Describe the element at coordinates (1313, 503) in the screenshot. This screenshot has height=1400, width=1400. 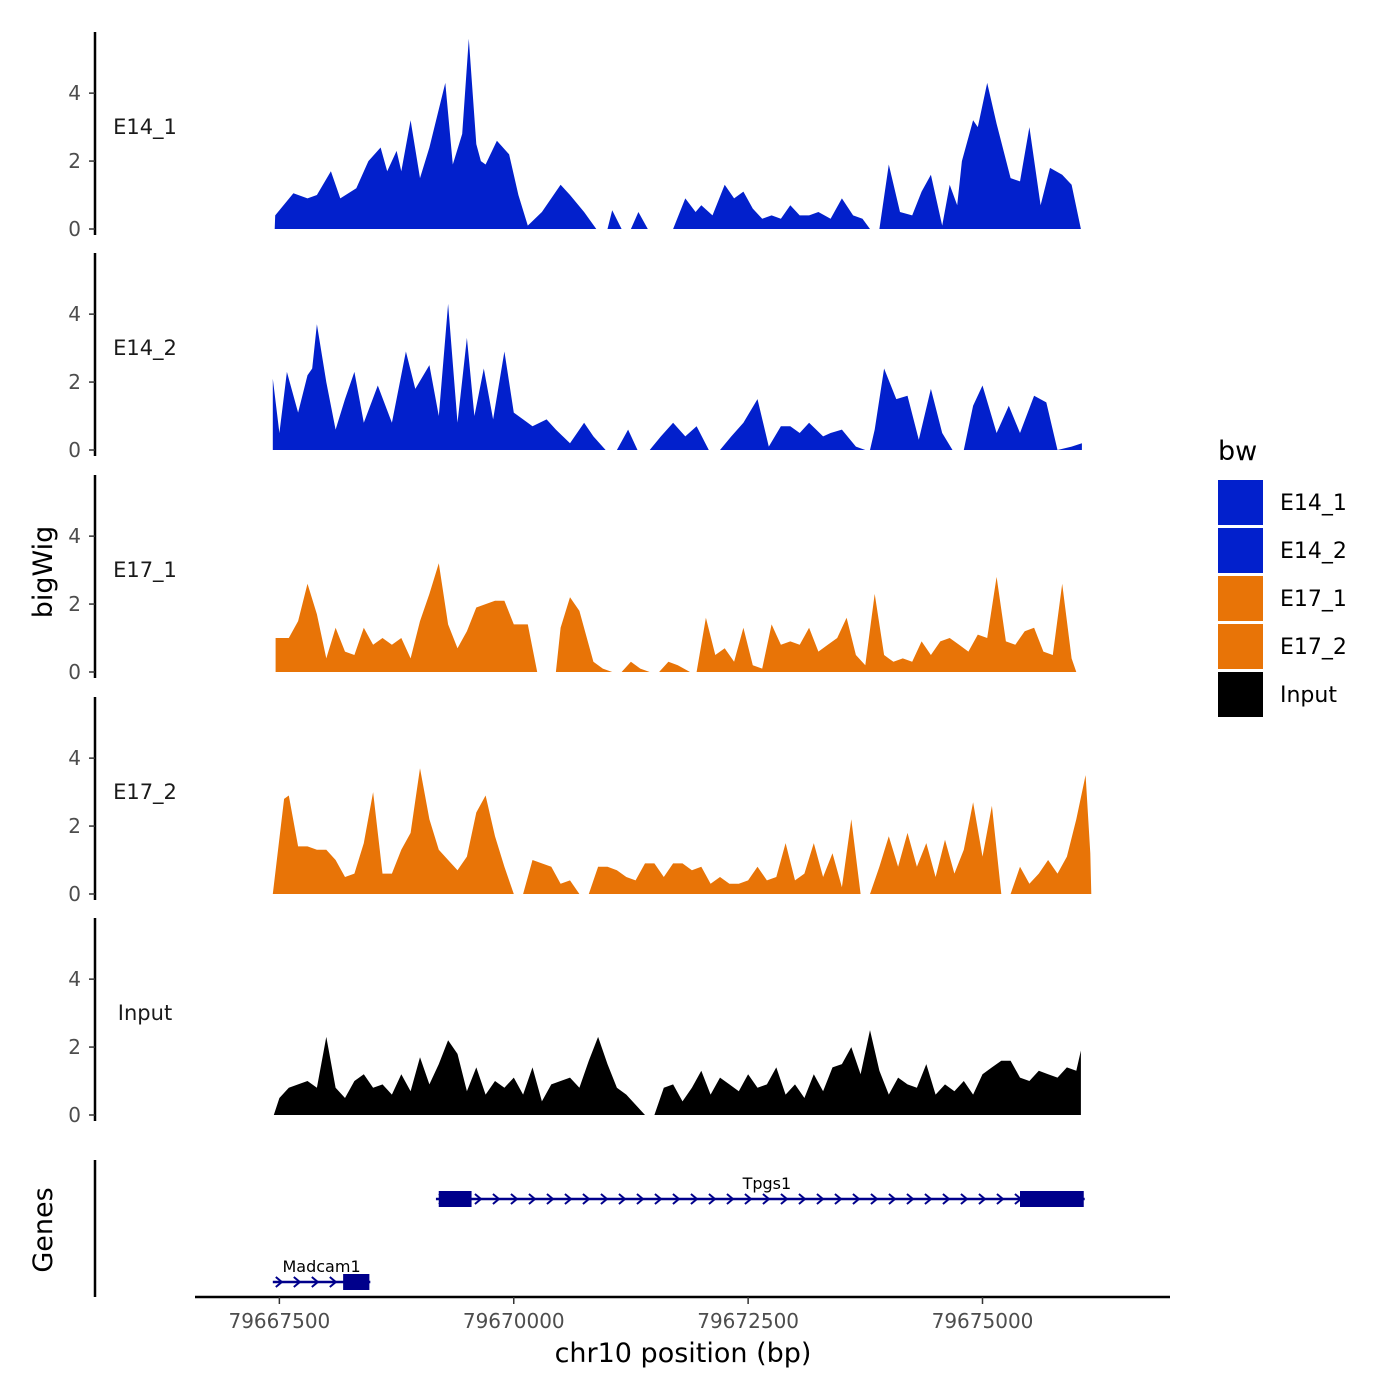
I see `legend-label: E14_1` at that location.